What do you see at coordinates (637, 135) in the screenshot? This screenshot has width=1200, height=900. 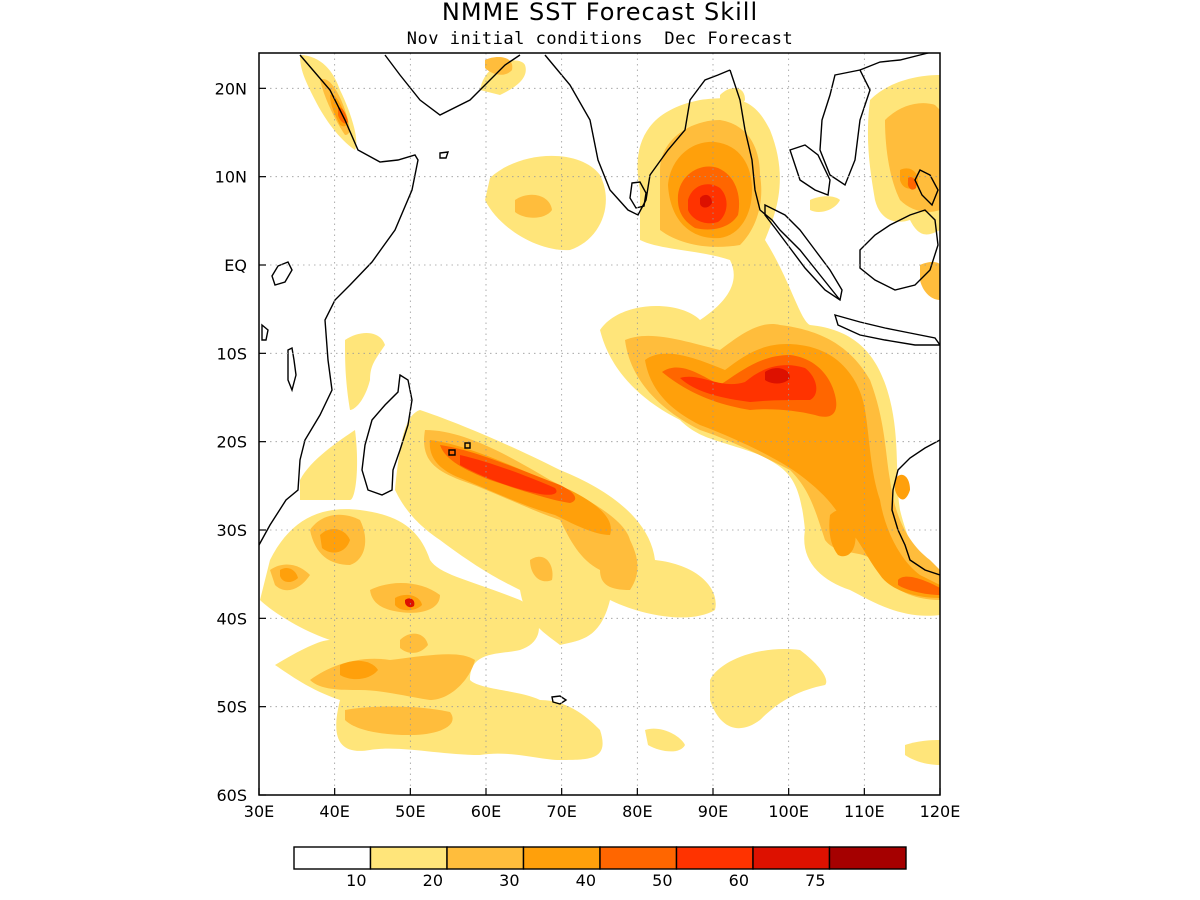 I see `india-coast` at bounding box center [637, 135].